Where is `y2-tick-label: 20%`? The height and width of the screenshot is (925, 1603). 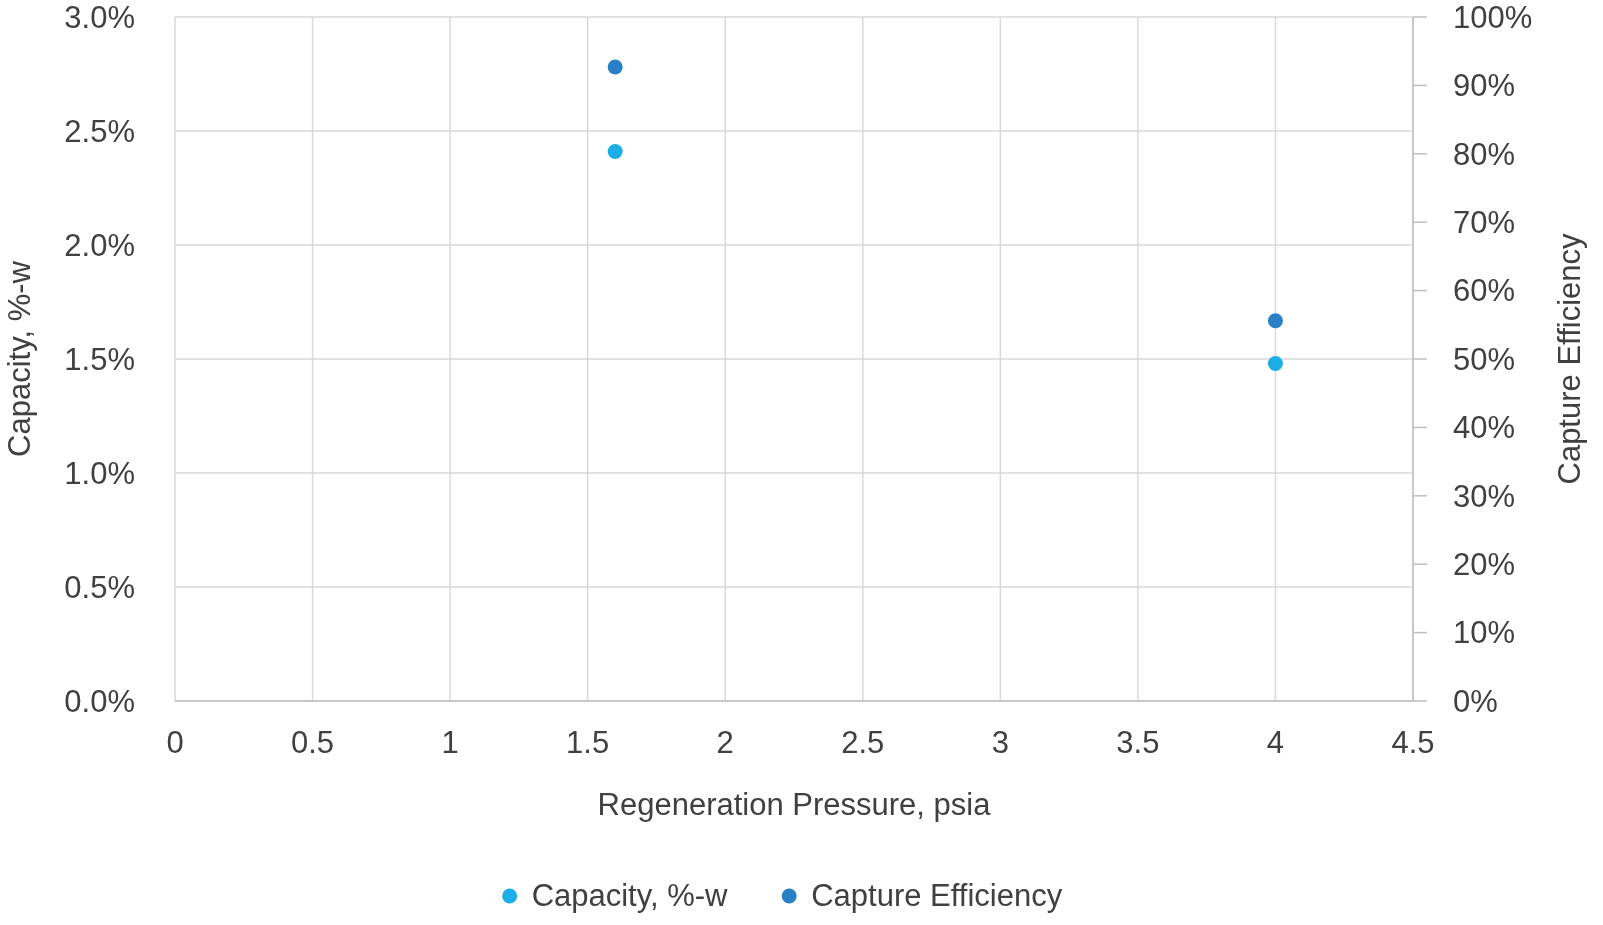
y2-tick-label: 20% is located at coordinates (1484, 565).